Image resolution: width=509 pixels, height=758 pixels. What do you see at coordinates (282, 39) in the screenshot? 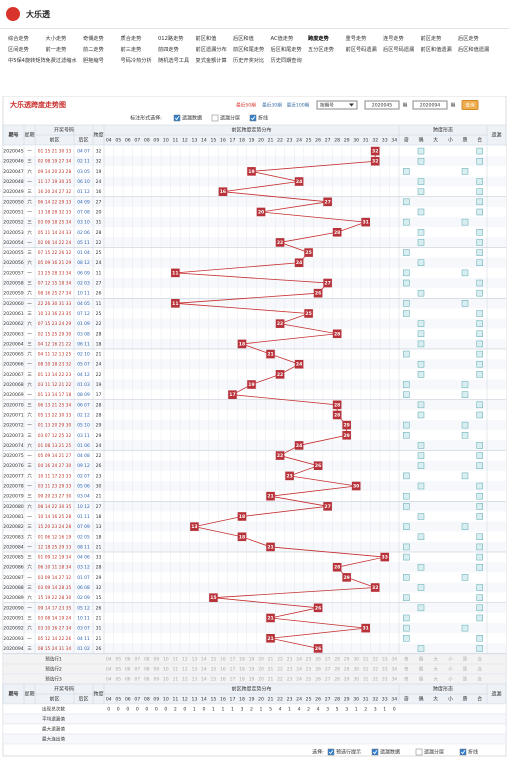
I see `nav-link: AC值走势` at bounding box center [282, 39].